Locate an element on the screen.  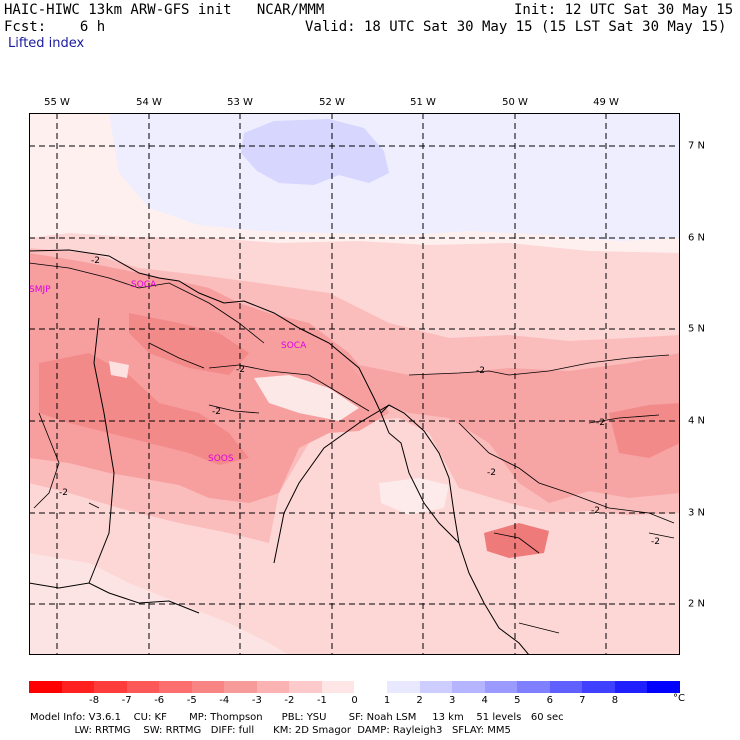
lon-label: 51 W is located at coordinates (423, 102).